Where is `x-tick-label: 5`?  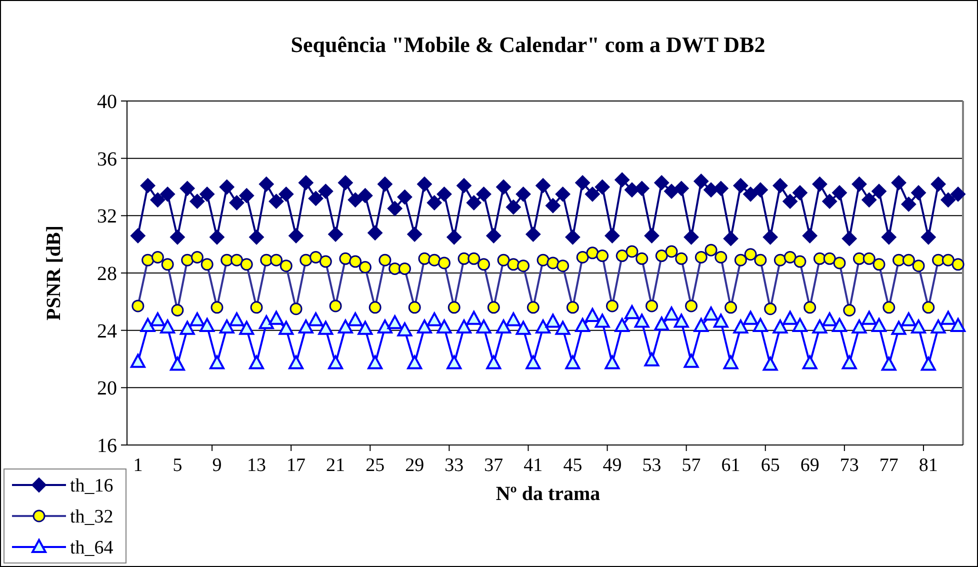 x-tick-label: 5 is located at coordinates (177, 465).